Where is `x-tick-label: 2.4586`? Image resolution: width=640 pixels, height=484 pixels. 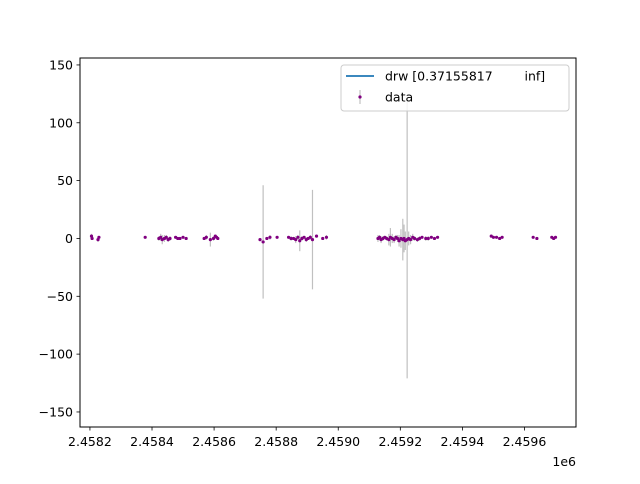 x-tick-label: 2.4586 is located at coordinates (214, 441).